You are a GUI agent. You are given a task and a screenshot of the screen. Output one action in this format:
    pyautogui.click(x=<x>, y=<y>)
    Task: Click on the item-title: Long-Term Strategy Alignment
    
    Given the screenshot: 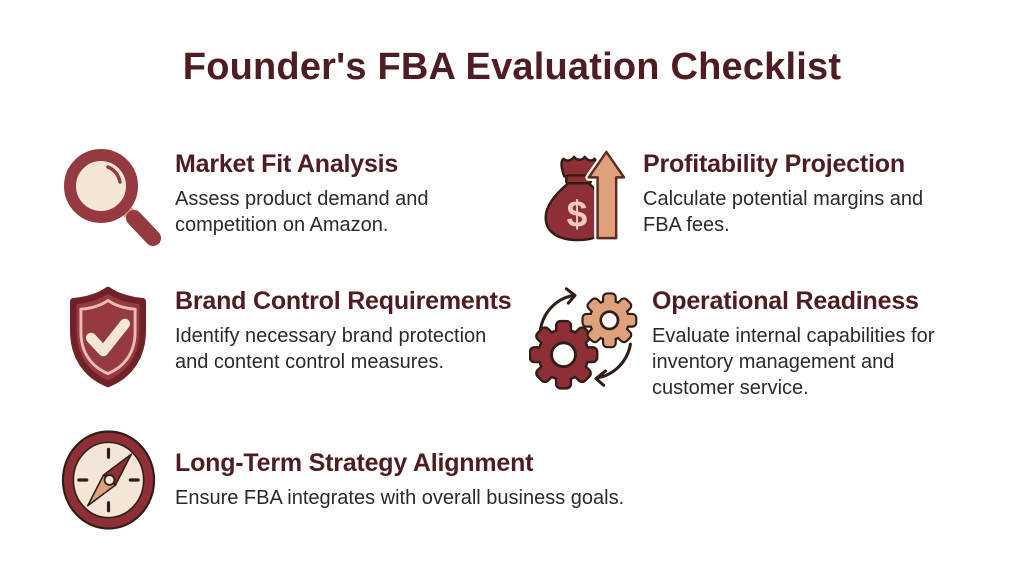 What is the action you would take?
    pyautogui.click(x=354, y=463)
    